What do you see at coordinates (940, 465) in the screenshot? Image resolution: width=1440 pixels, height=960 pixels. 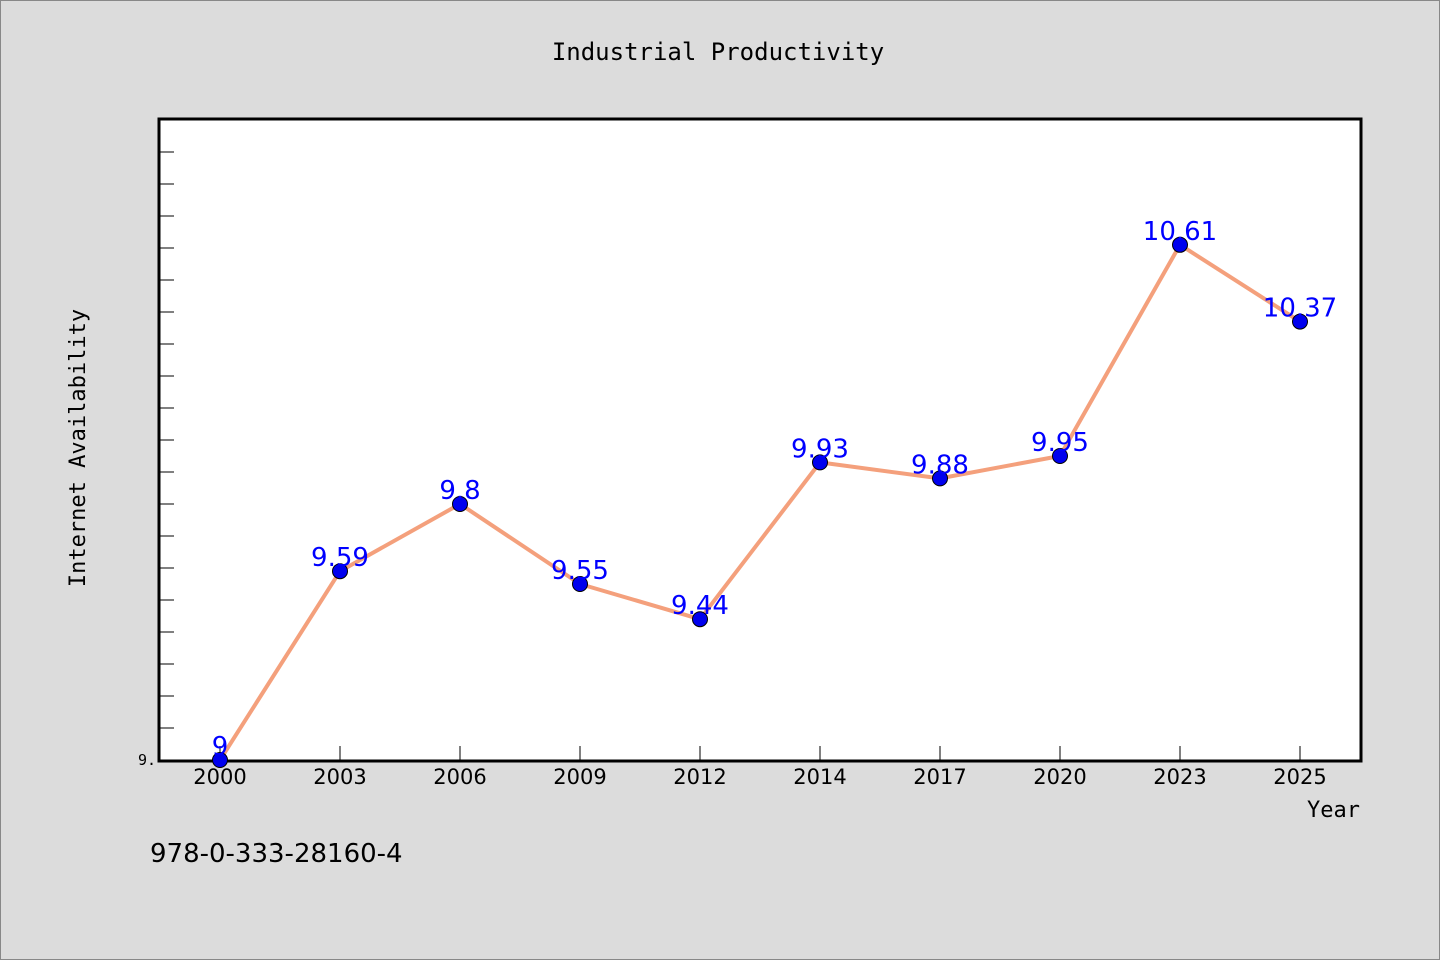 I see `data-label: 9.88` at bounding box center [940, 465].